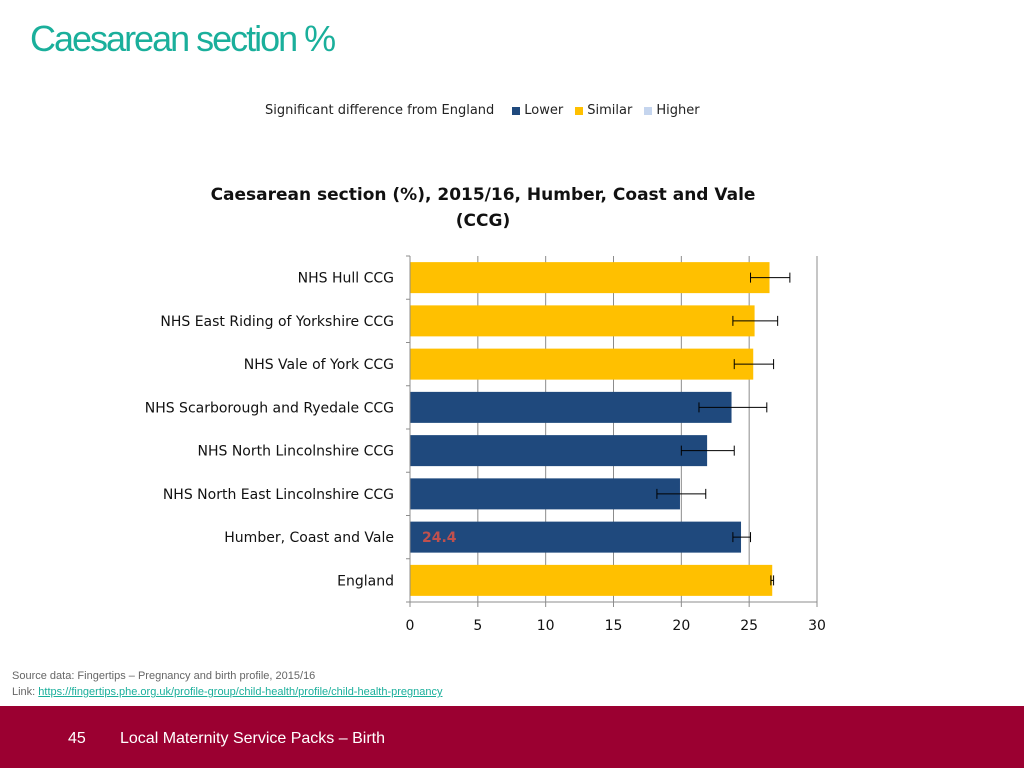  What do you see at coordinates (77, 738) in the screenshot?
I see `page-number: 45` at bounding box center [77, 738].